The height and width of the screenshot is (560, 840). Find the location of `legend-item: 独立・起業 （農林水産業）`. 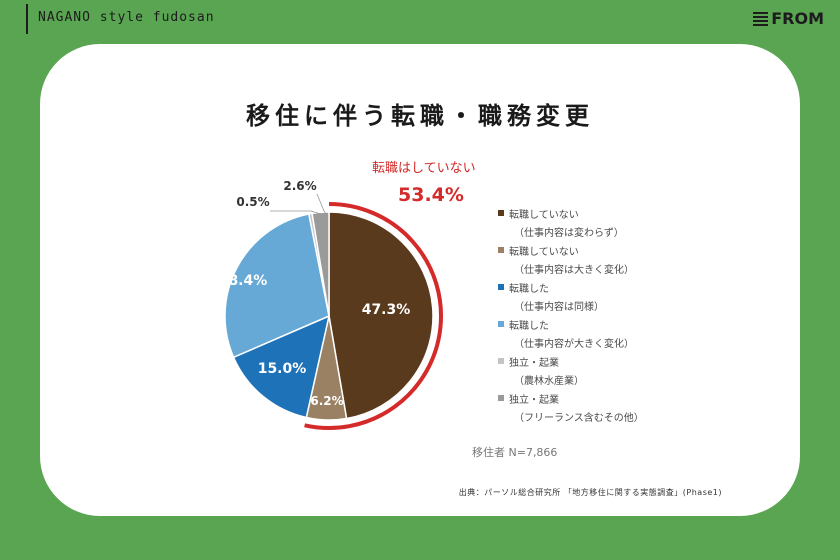

legend-item: 独立・起業 （農林水産業） is located at coordinates (598, 372).